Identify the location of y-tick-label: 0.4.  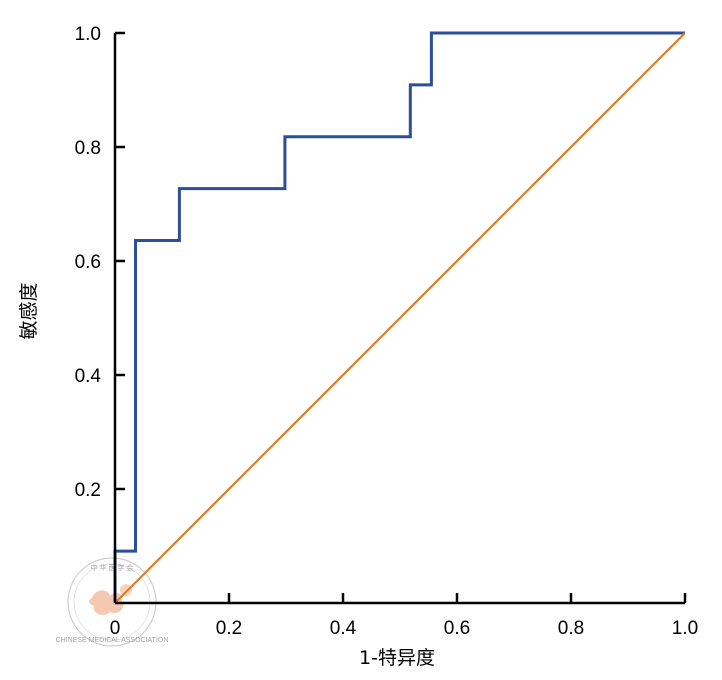
(88, 376).